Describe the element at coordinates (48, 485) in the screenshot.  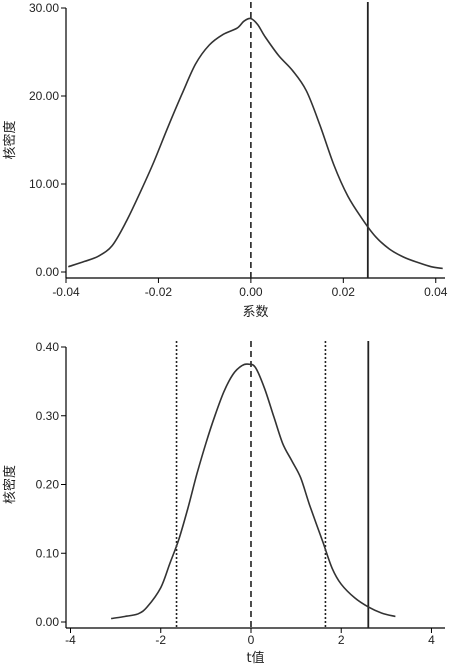
I see `y-tick-label: 0.20` at that location.